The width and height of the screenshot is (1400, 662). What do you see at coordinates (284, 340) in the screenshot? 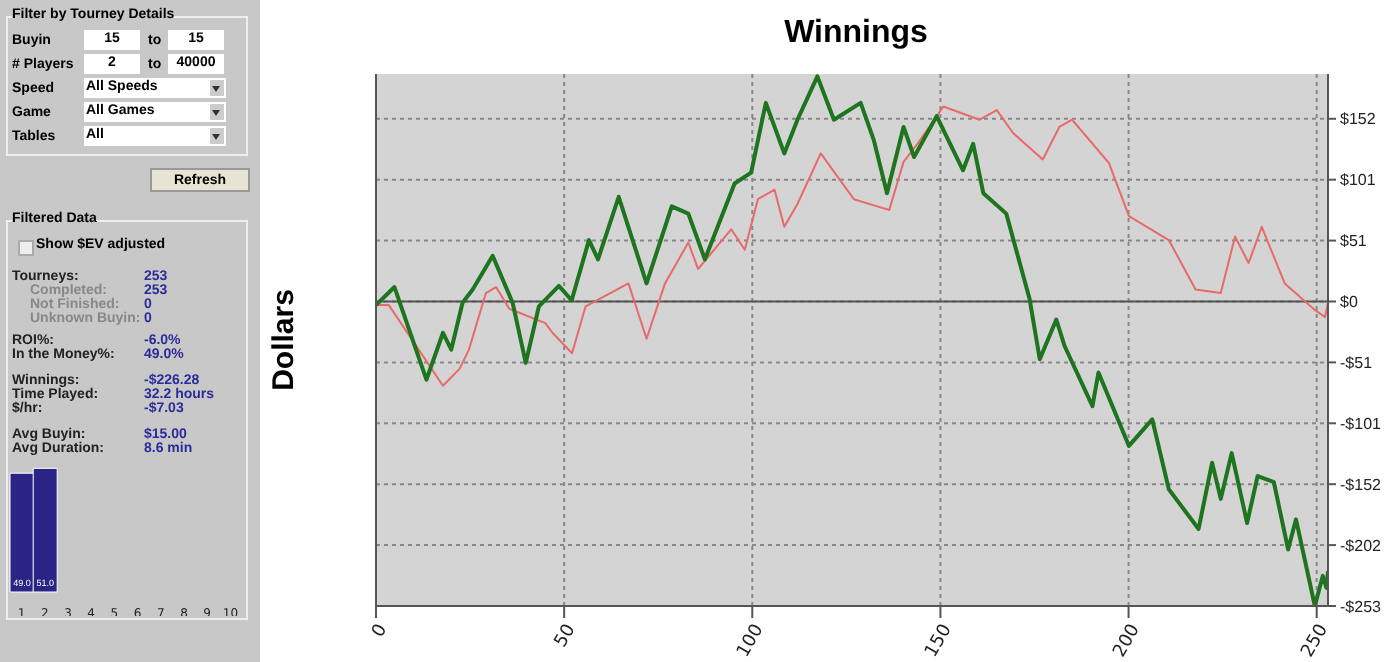
I see `y-axis-title: Dollars` at bounding box center [284, 340].